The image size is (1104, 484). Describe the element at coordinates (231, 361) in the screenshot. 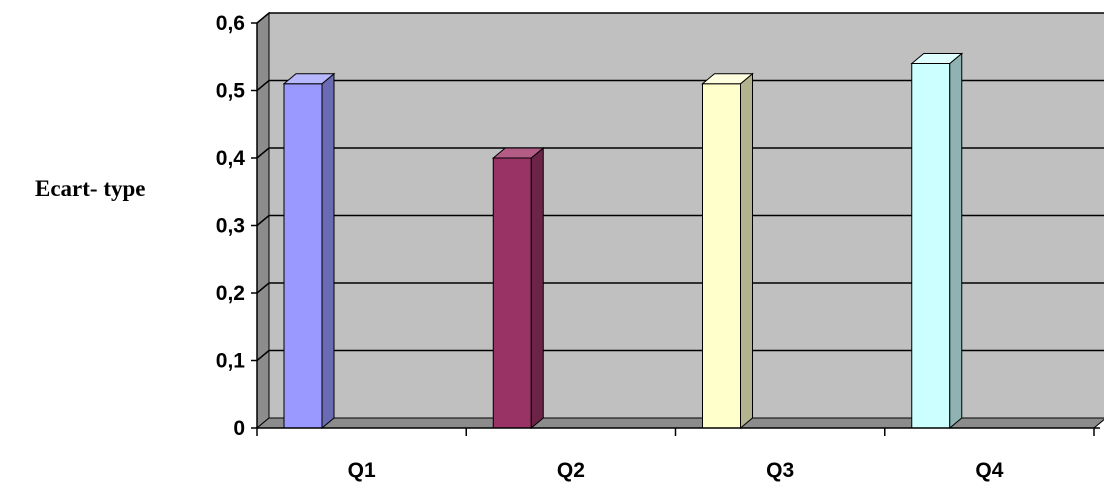

I see `y-tick-label: 0,1` at that location.